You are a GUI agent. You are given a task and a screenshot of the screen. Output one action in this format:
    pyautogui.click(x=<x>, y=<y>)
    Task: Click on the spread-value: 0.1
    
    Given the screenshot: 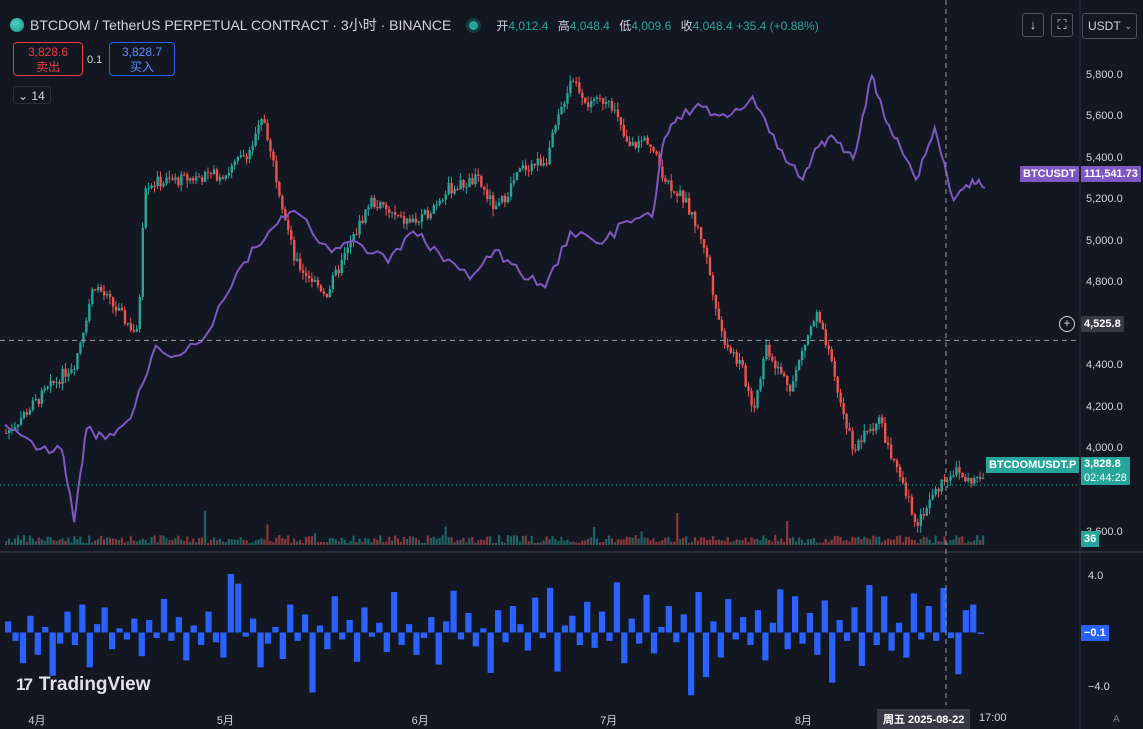 What is the action you would take?
    pyautogui.click(x=95, y=60)
    